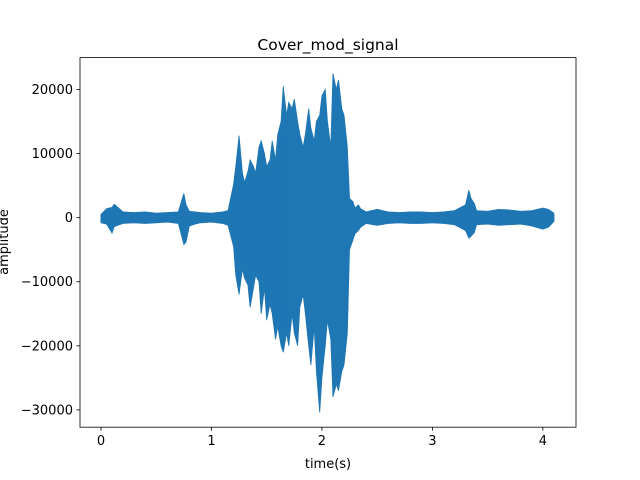 The image size is (640, 480). Describe the element at coordinates (101, 441) in the screenshot. I see `x-tick-label: 0` at that location.